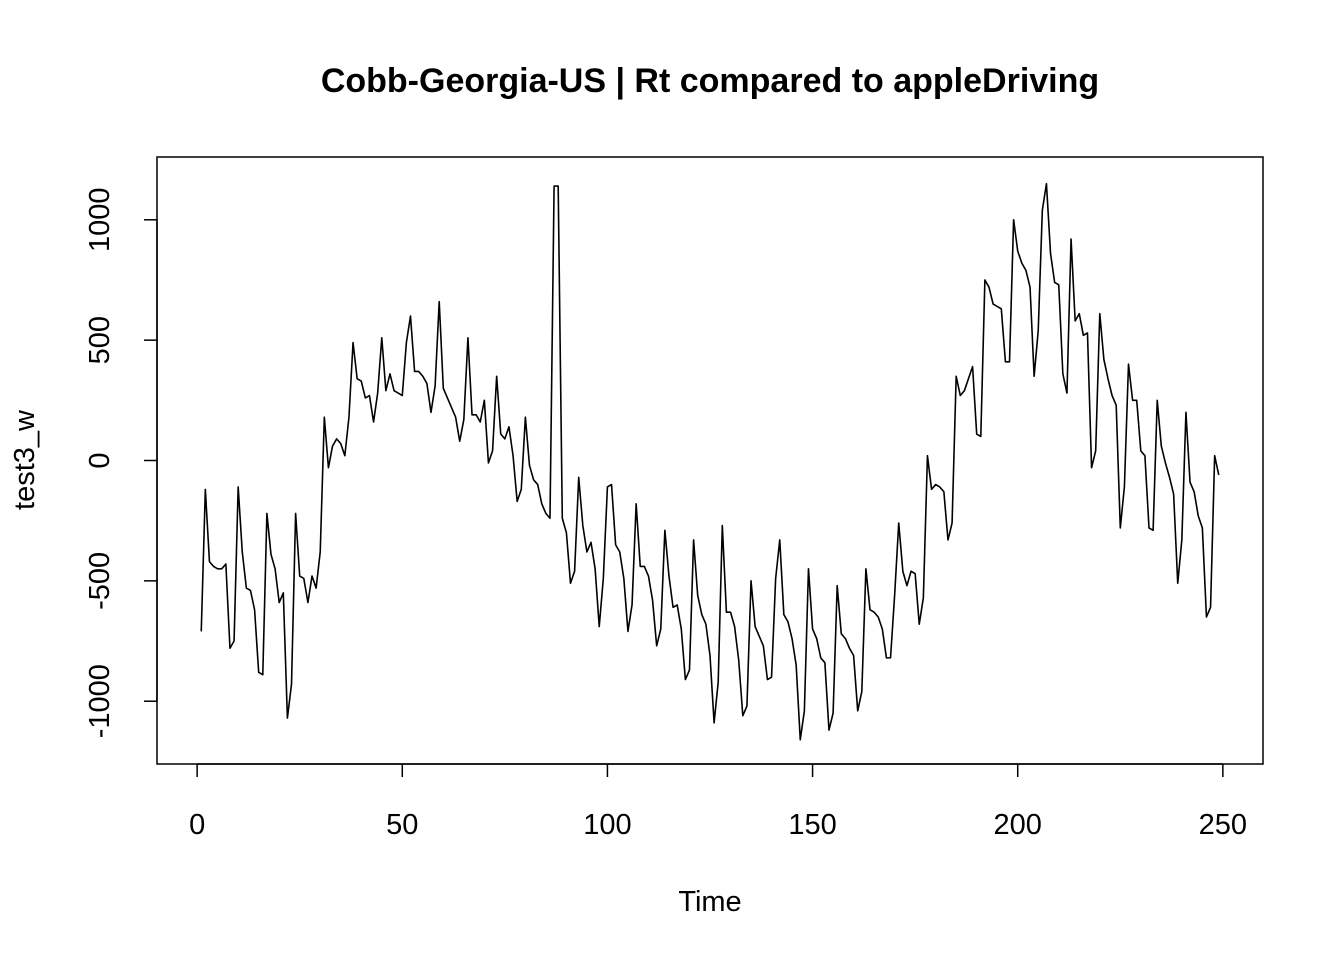 The image size is (1344, 960). Describe the element at coordinates (100, 701) in the screenshot. I see `y-tick-label: -1000` at that location.